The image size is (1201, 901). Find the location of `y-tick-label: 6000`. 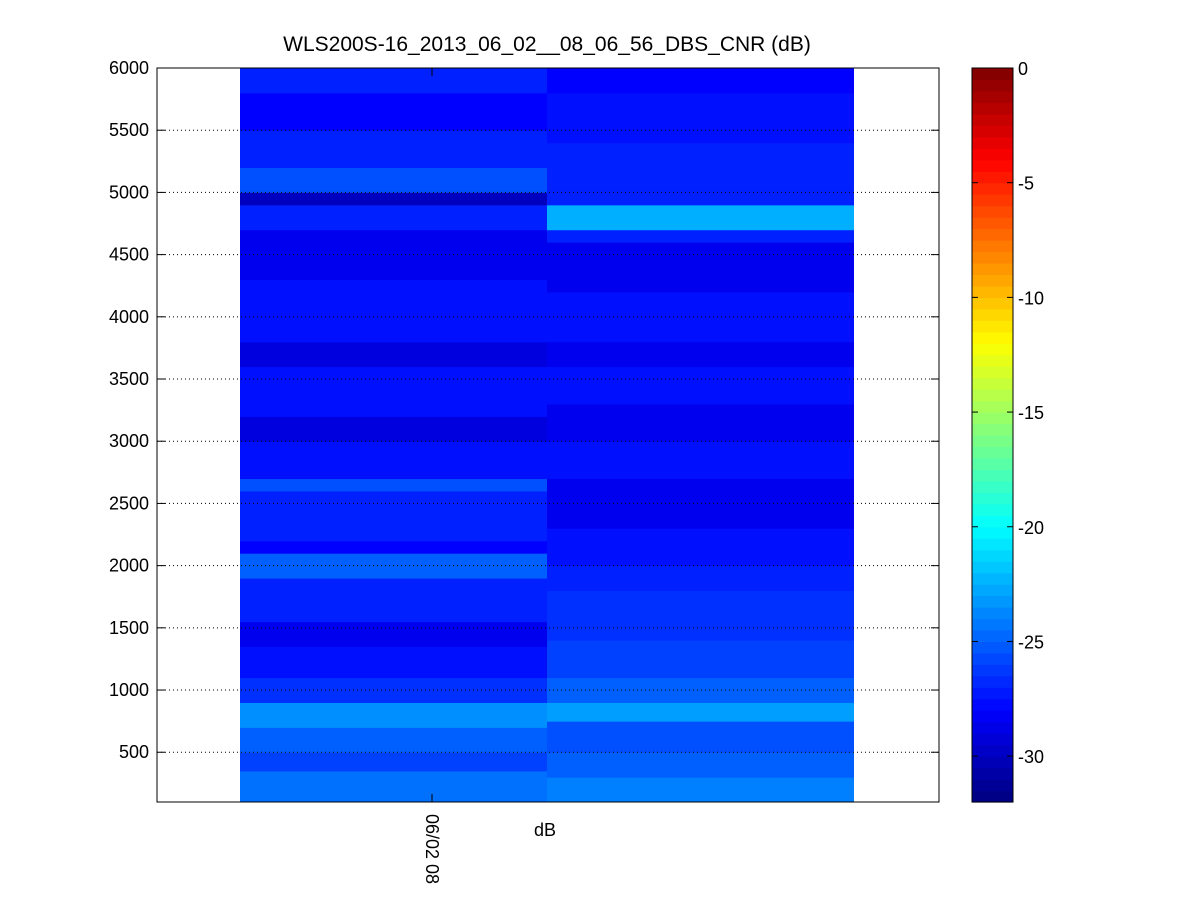

y-tick-label: 6000 is located at coordinates (129, 68).